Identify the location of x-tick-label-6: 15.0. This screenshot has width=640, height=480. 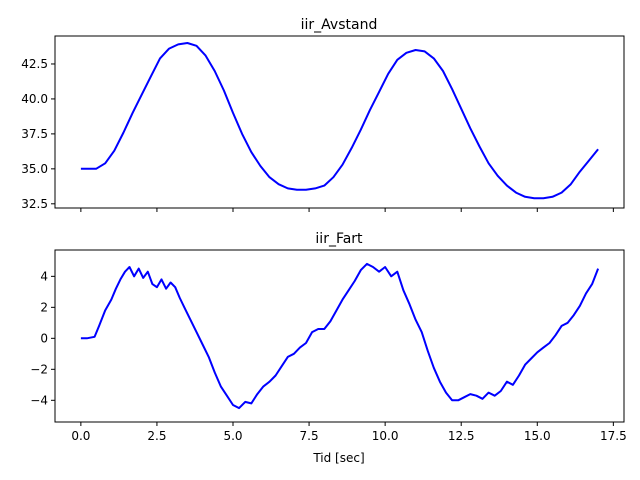
(537, 436).